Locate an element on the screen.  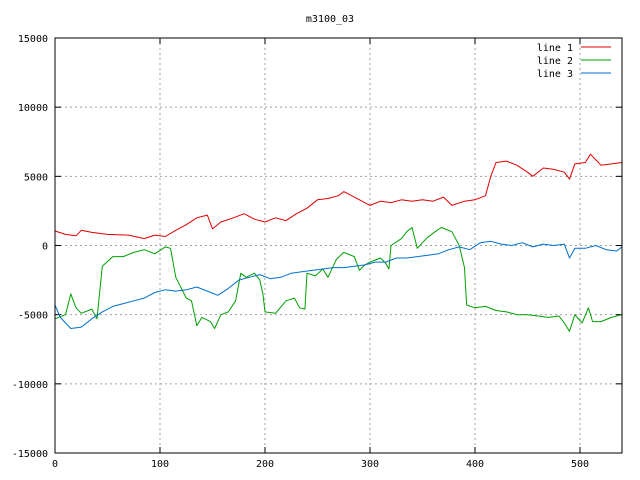
legend: line 1 line 2 line 3 is located at coordinates (574, 61).